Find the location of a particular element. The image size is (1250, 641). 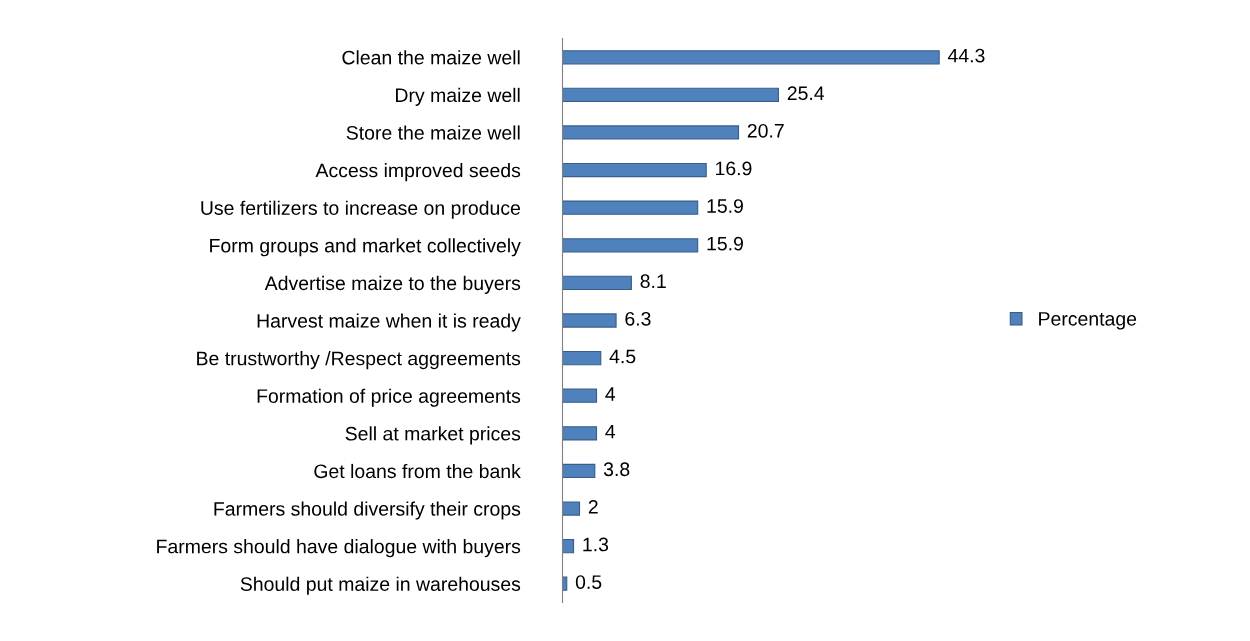

y-tick-label: Dry maize well is located at coordinates (458, 96).